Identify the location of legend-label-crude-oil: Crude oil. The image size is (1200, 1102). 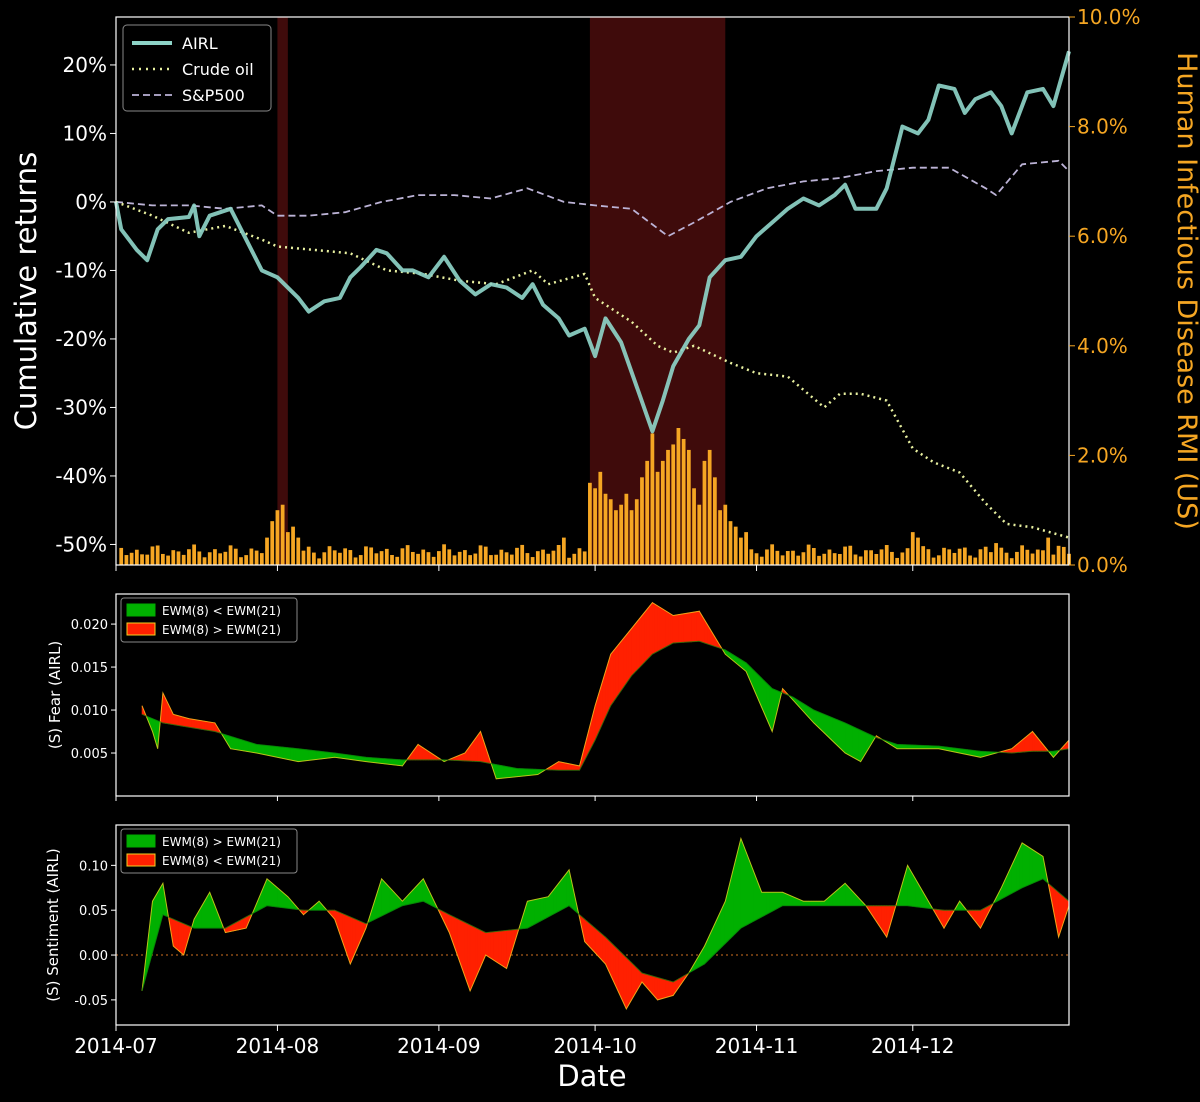
(218, 69).